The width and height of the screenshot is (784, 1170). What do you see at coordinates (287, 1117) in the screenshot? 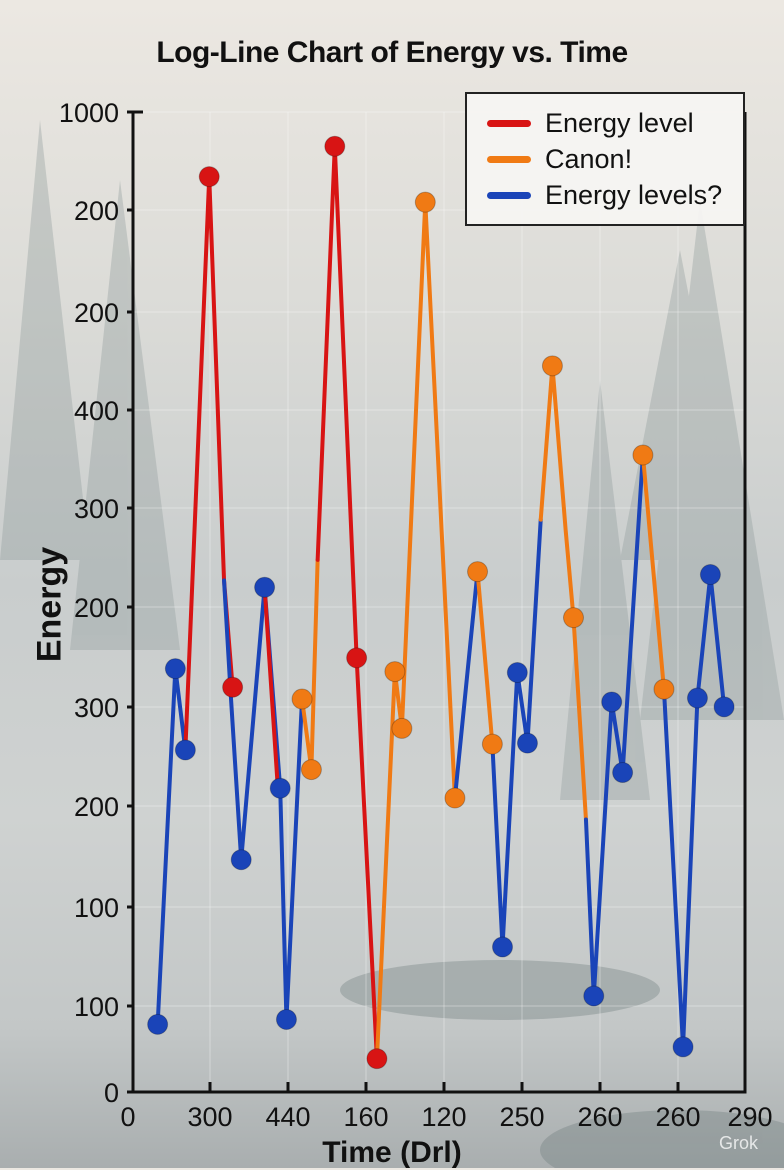
I see `x-tick-label: 440` at bounding box center [287, 1117].